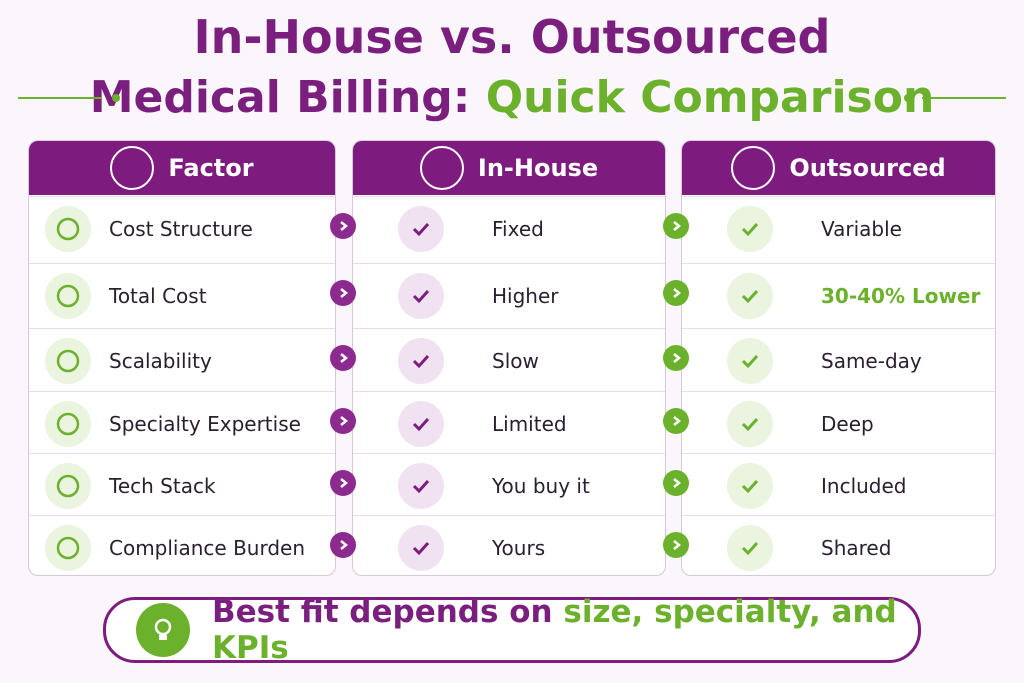 Image resolution: width=1024 pixels, height=683 pixels. Describe the element at coordinates (554, 630) in the screenshot. I see `footer-accent: size, specialty, and KPIs` at that location.